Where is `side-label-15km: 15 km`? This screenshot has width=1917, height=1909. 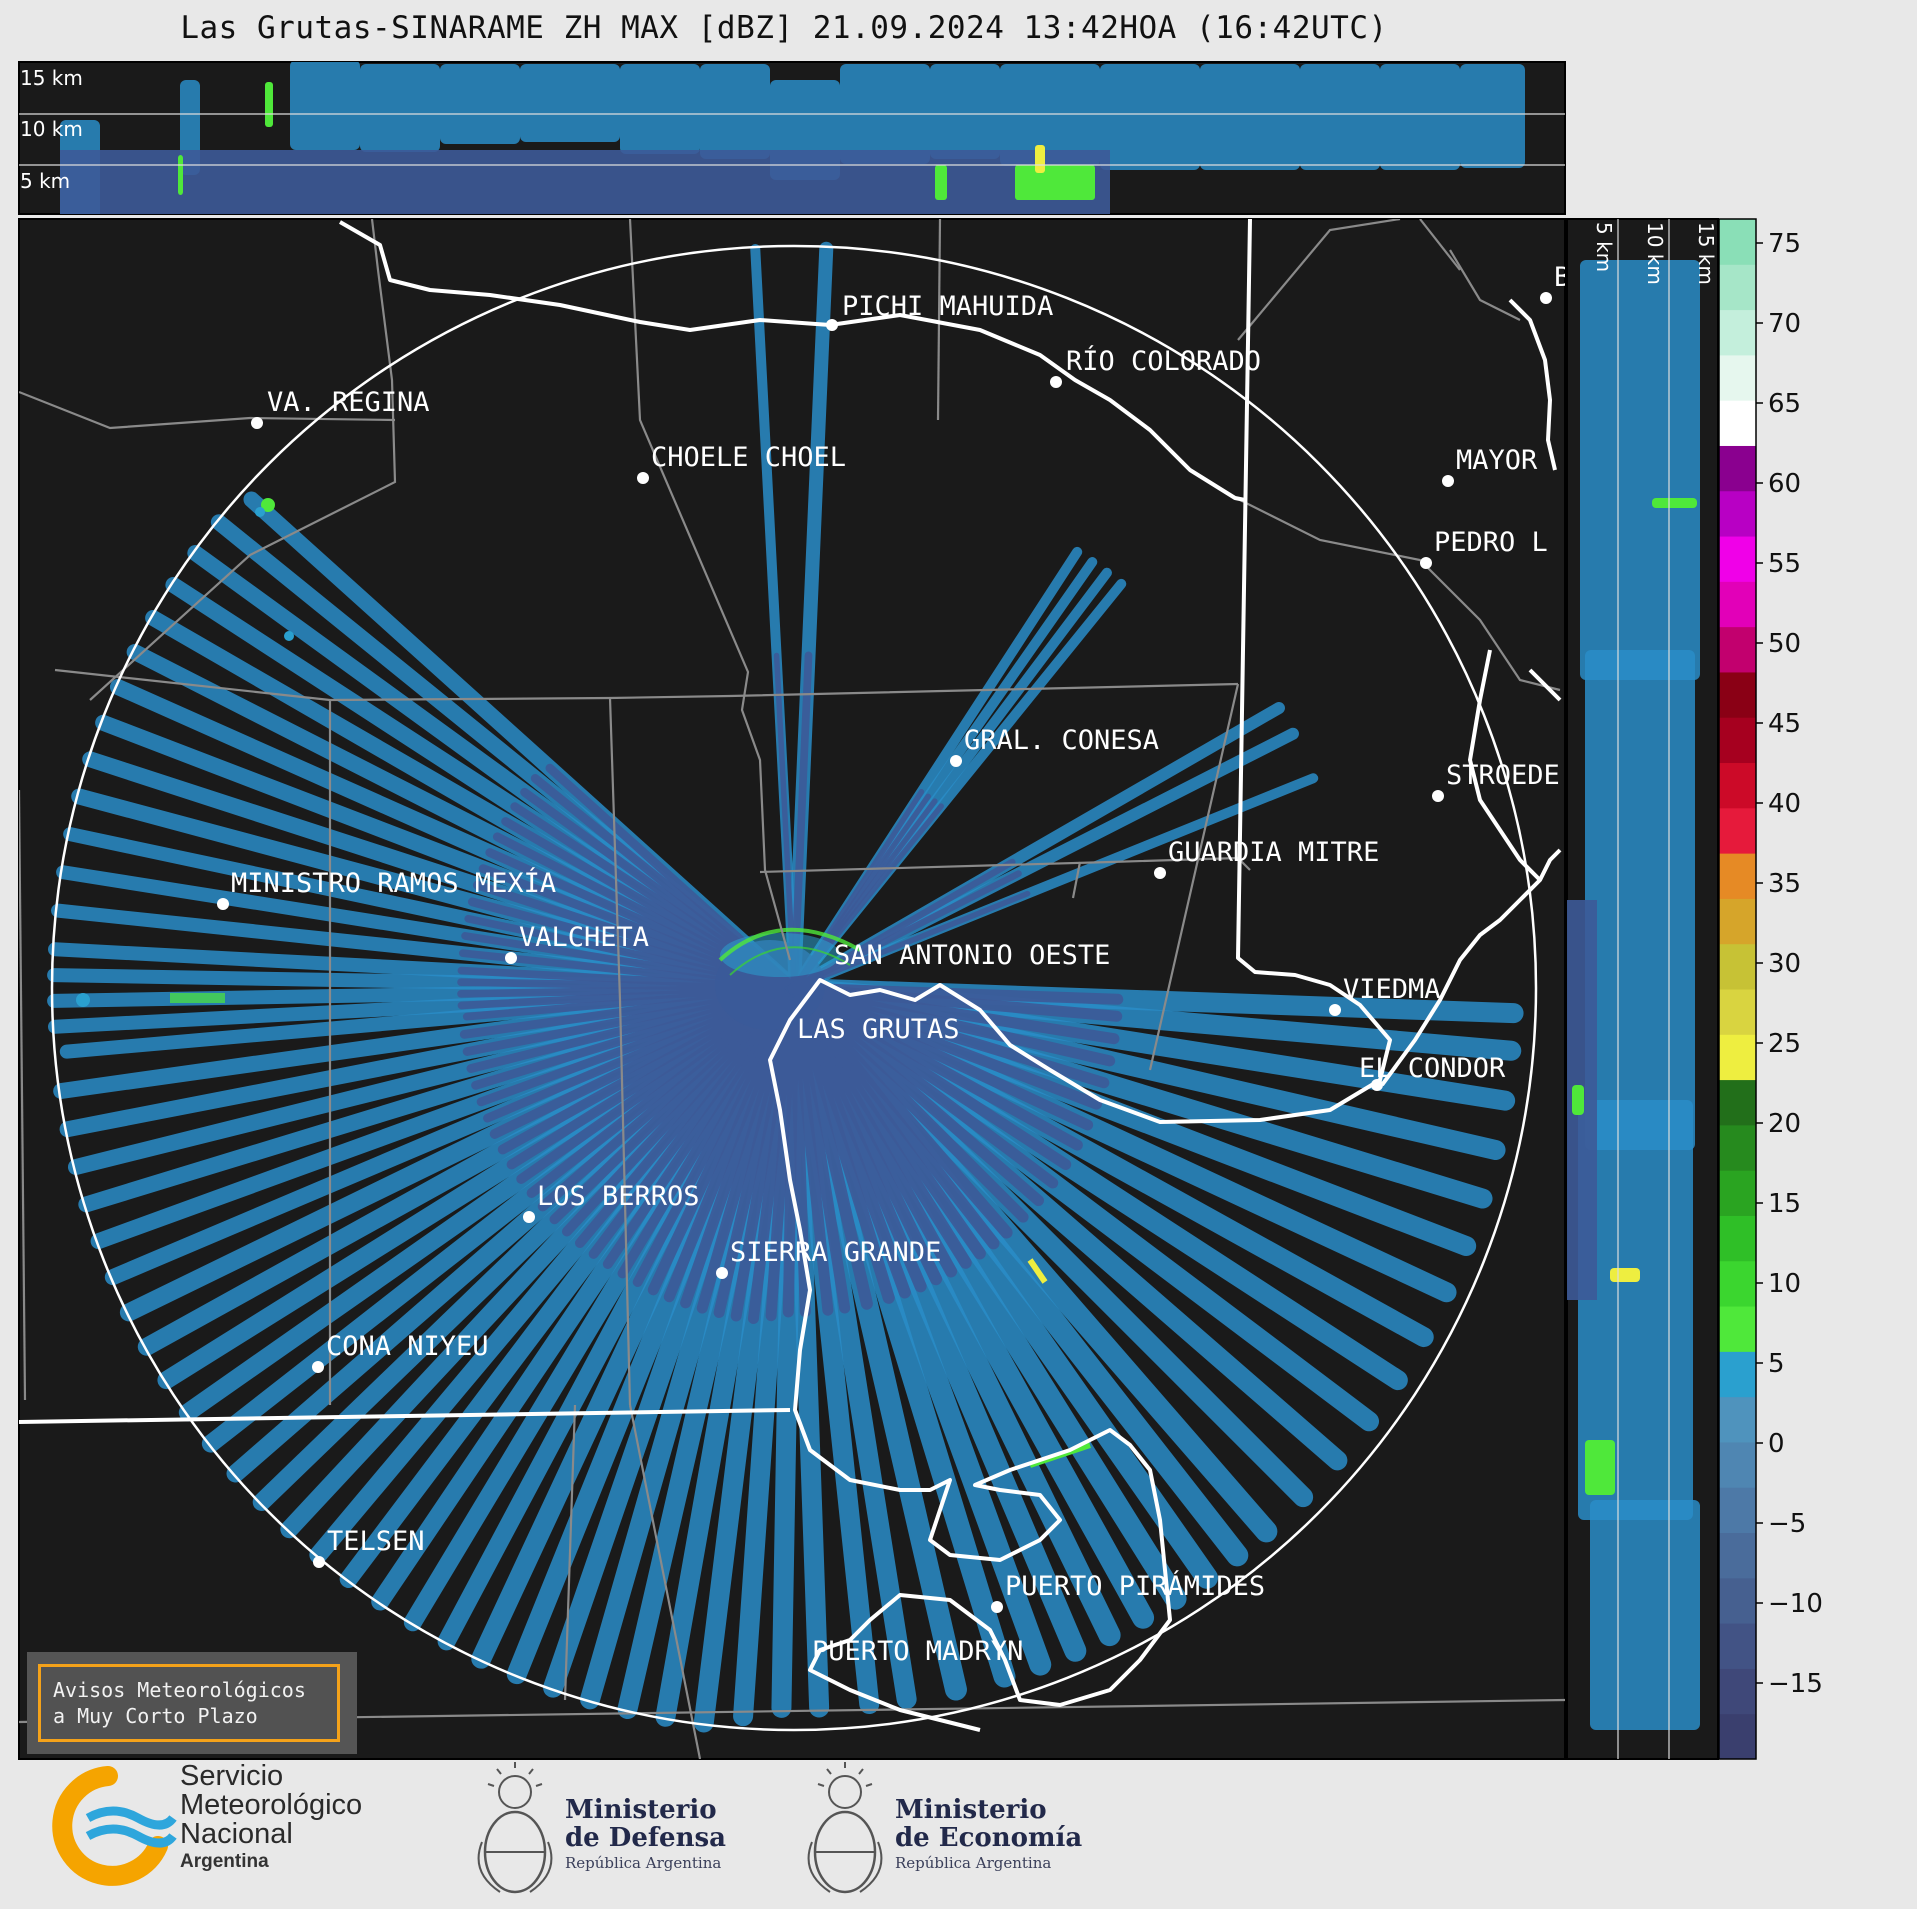 side-label-15km: 15 km is located at coordinates (1706, 253).